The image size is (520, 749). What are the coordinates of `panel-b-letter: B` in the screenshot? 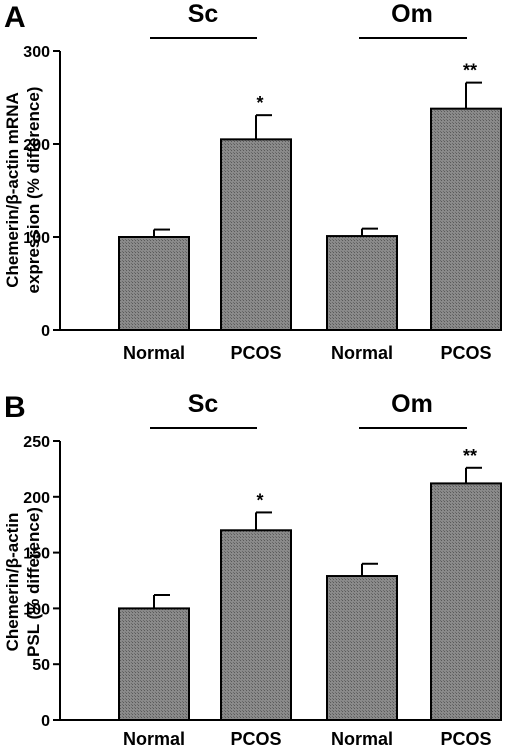 It's located at (15, 407).